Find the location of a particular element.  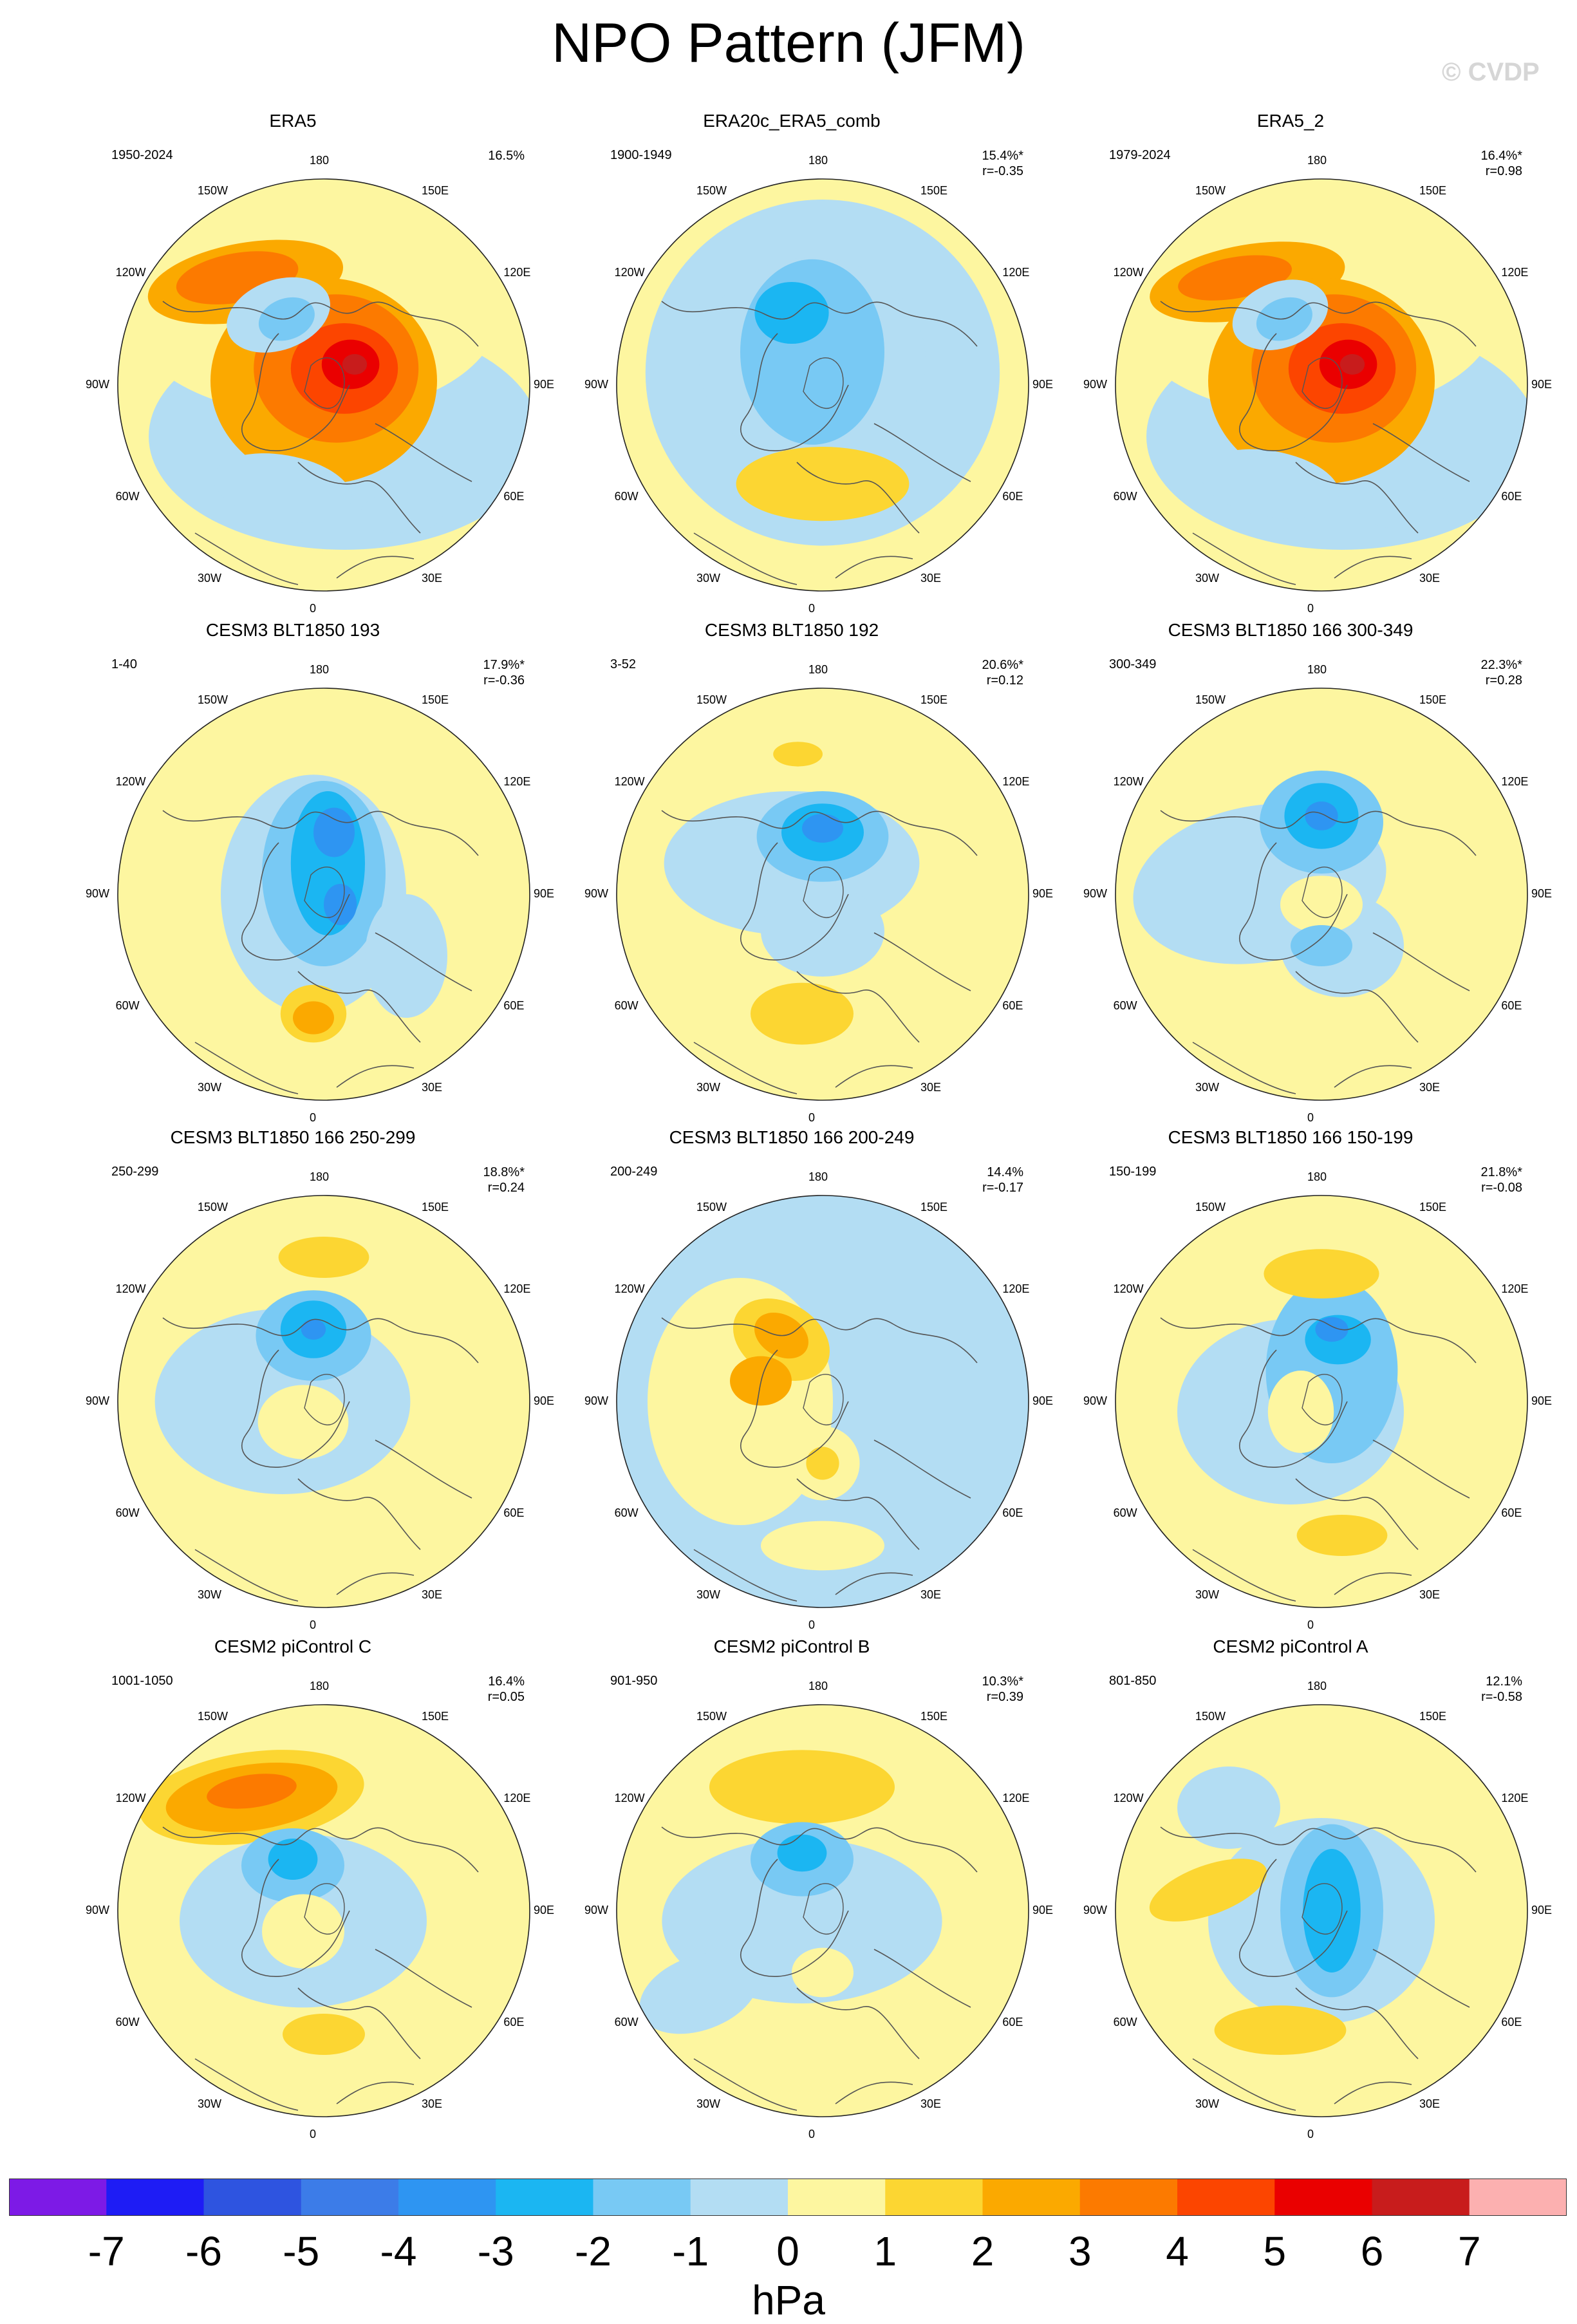

panel-pattern-corr: r=0.12 is located at coordinates (1004, 680).